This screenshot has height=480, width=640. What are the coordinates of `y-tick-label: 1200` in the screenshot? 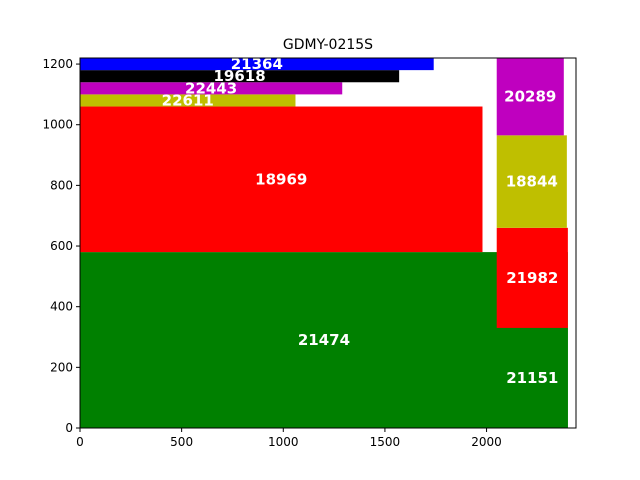 It's located at (57, 64).